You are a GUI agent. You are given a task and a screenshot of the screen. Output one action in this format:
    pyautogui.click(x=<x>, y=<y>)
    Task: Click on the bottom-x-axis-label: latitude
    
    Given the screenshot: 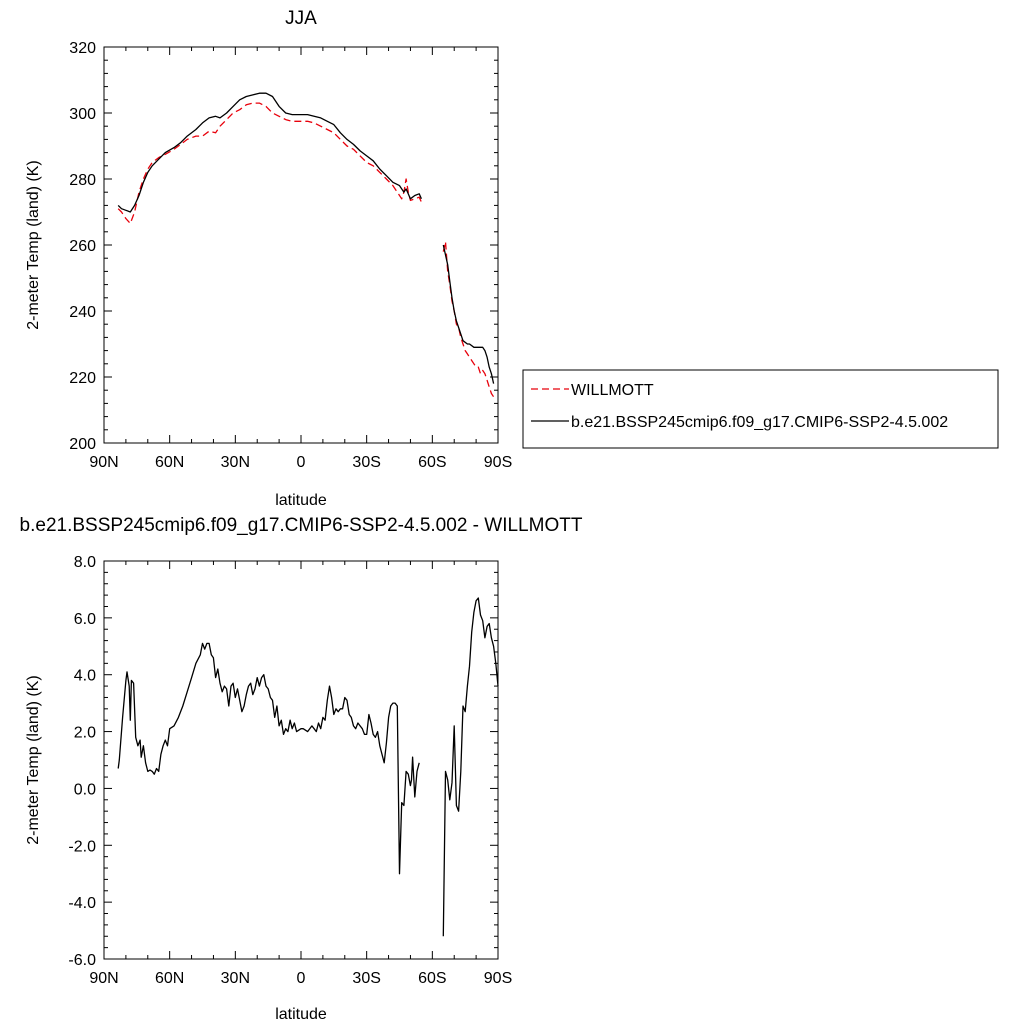 What is the action you would take?
    pyautogui.click(x=301, y=1014)
    